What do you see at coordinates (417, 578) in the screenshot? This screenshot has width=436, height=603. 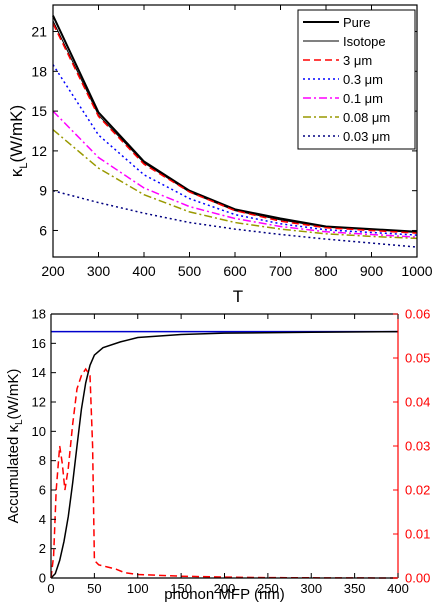 I see `y2-tick-label: 0.00` at bounding box center [417, 578].